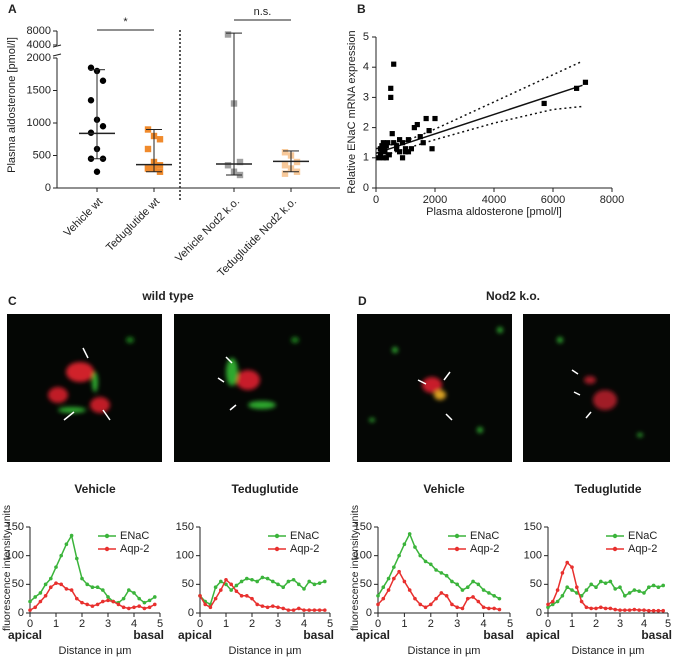  What do you see at coordinates (536, 584) in the screenshot?
I see `y-tick-label: 50` at bounding box center [536, 584].